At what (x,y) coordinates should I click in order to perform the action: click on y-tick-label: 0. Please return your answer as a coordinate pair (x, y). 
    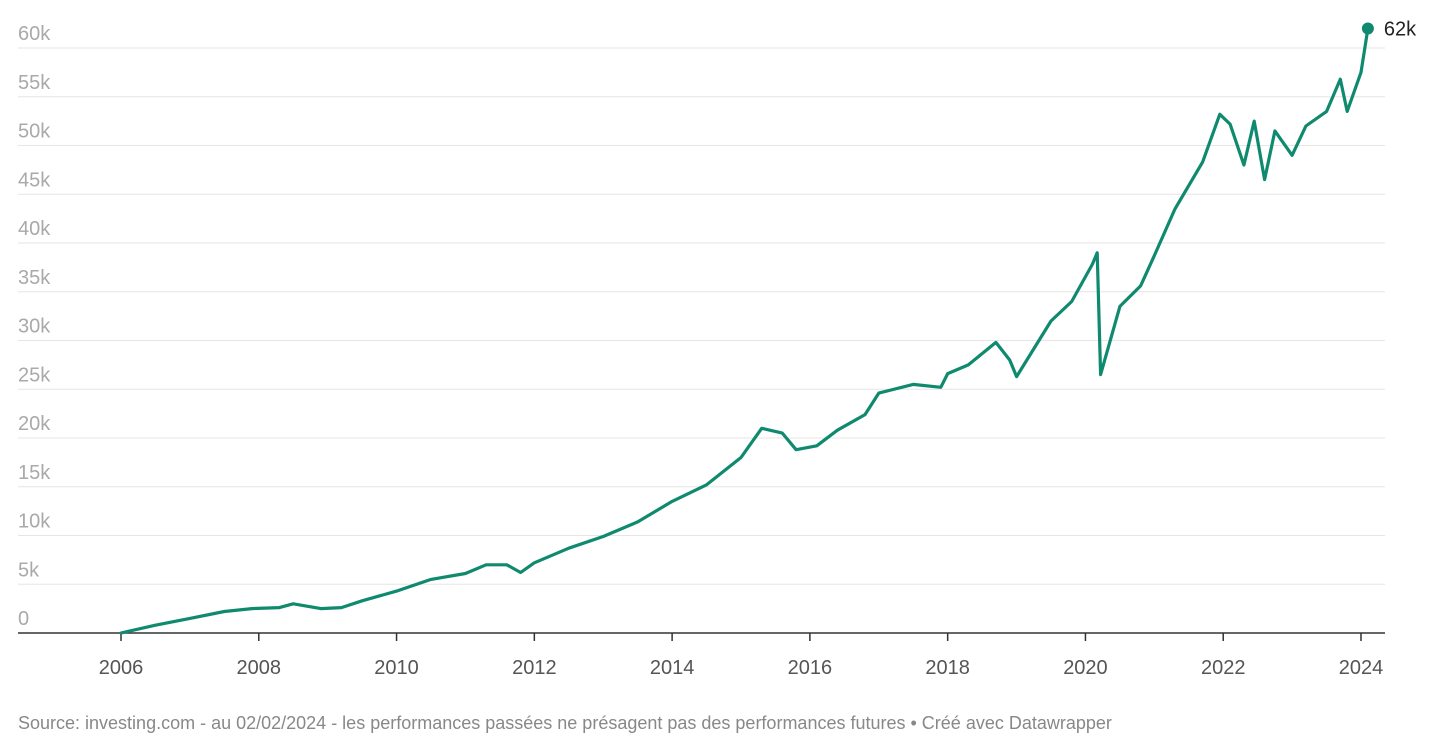
    Looking at the image, I should click on (23, 619).